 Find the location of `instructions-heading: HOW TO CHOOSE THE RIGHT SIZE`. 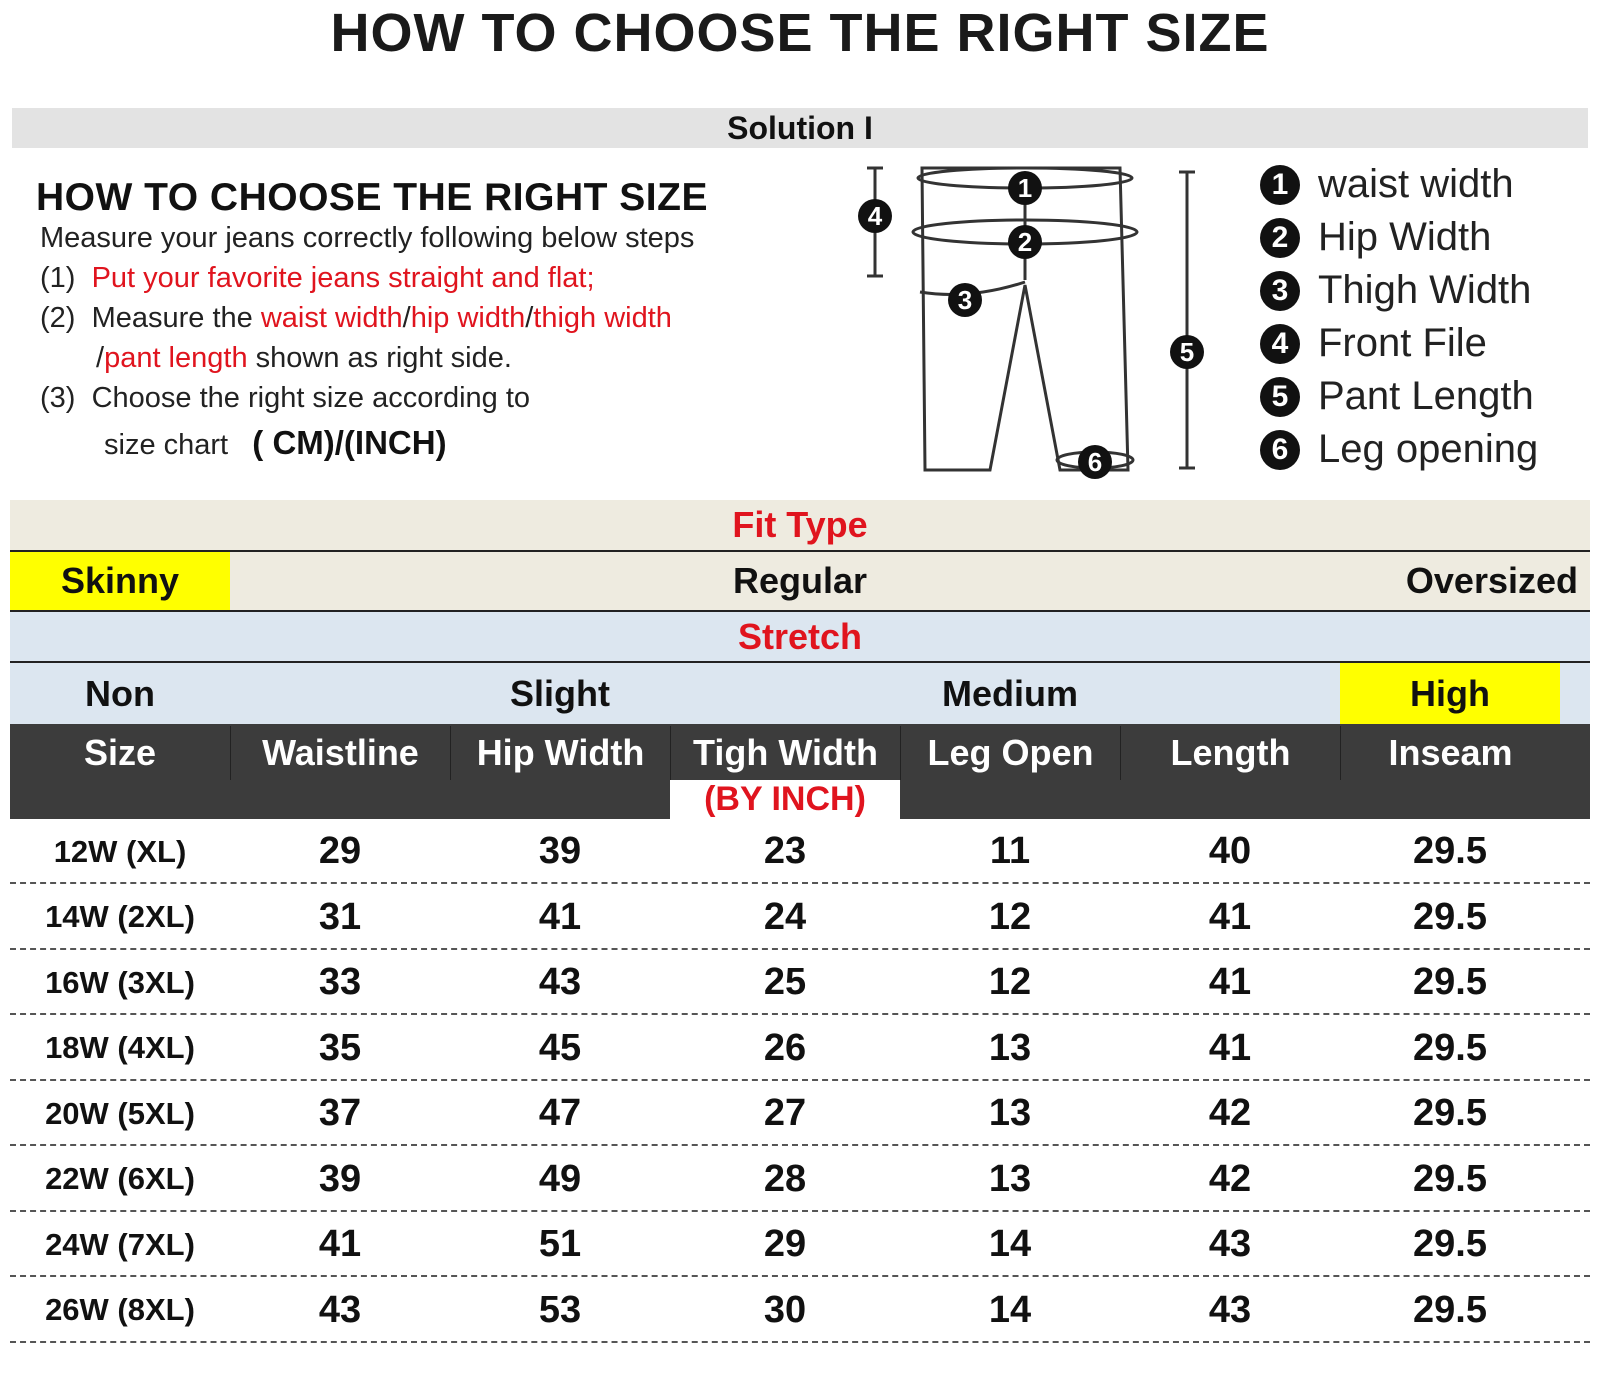

instructions-heading: HOW TO CHOOSE THE RIGHT SIZE is located at coordinates (372, 197).